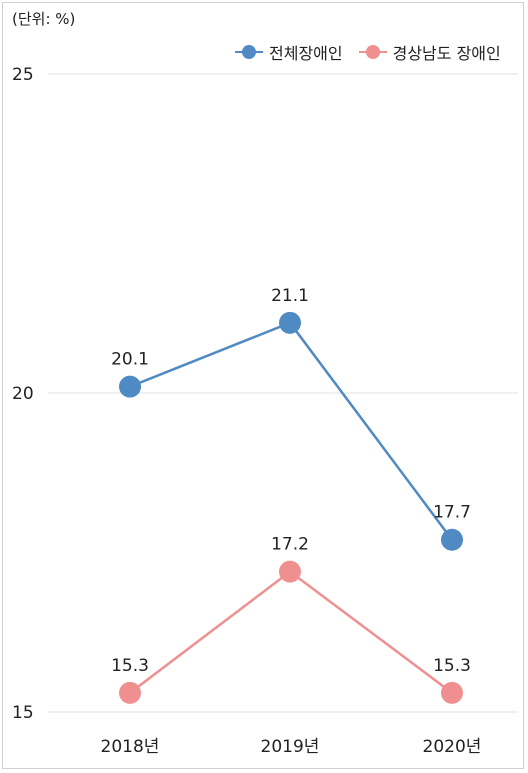 Image resolution: width=528 pixels, height=773 pixels. What do you see at coordinates (44, 19) in the screenshot?
I see `unit-label: (단위: %)` at bounding box center [44, 19].